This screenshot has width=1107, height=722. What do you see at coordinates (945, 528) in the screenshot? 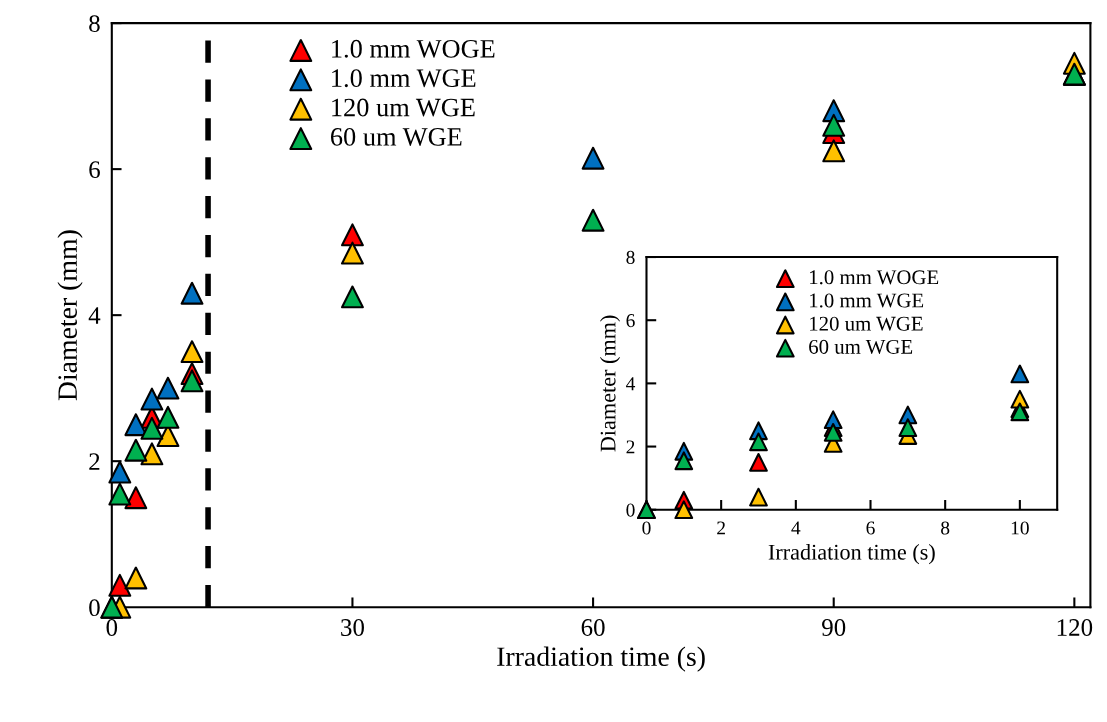
I see `x-tick-label: 8` at bounding box center [945, 528].